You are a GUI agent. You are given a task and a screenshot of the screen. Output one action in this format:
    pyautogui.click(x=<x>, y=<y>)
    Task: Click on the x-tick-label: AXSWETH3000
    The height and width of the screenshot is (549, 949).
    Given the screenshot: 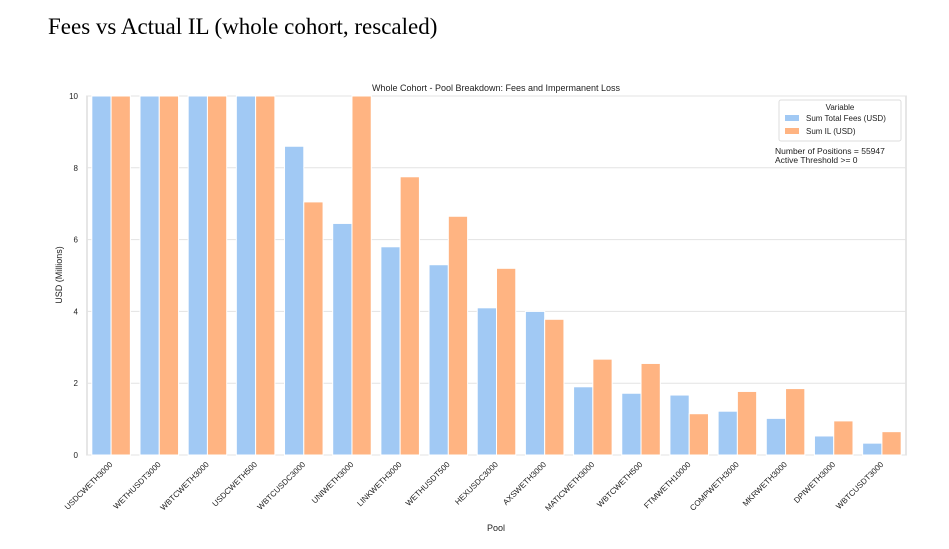 What is the action you would take?
    pyautogui.click(x=524, y=483)
    